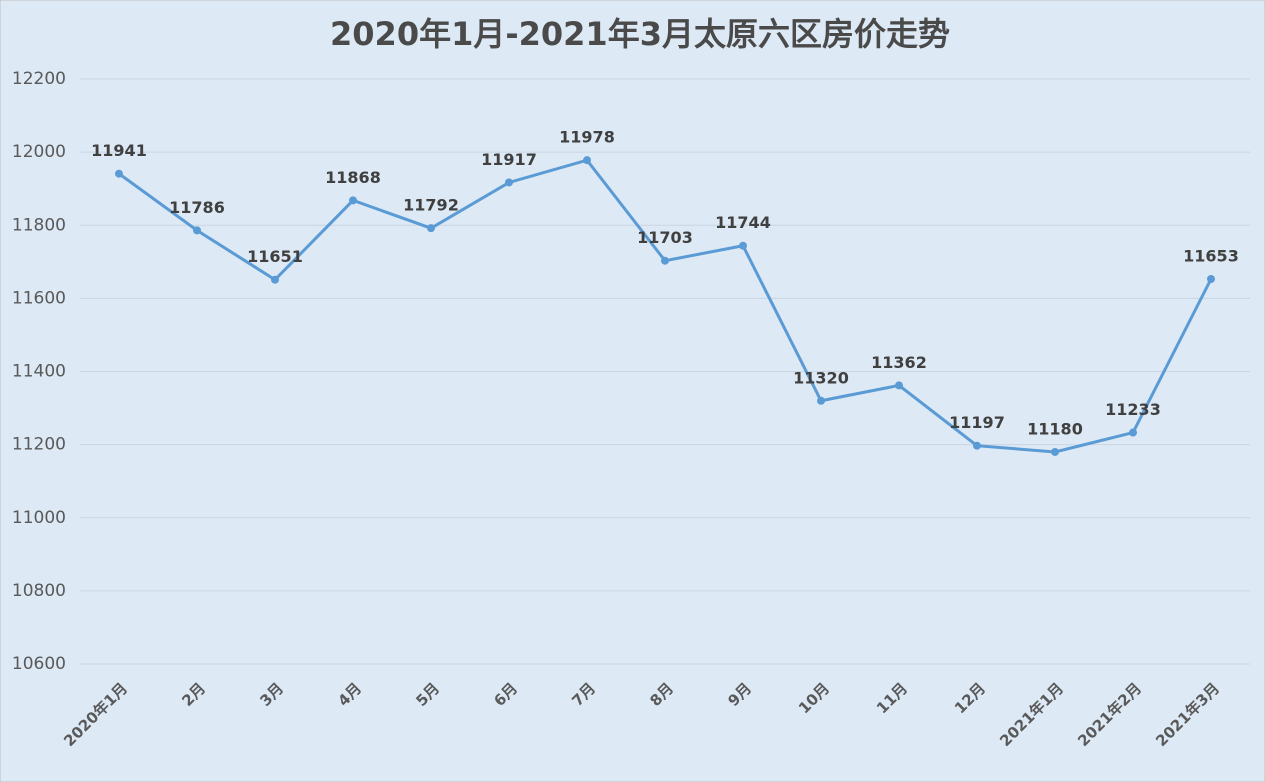 This screenshot has width=1265, height=782. Describe the element at coordinates (39, 298) in the screenshot. I see `y-tick-label: 11600` at that location.